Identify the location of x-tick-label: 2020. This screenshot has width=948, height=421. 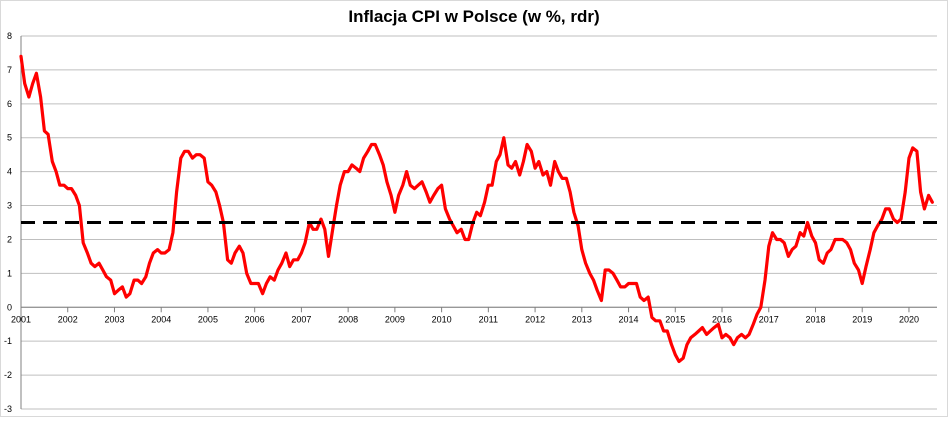
(909, 319).